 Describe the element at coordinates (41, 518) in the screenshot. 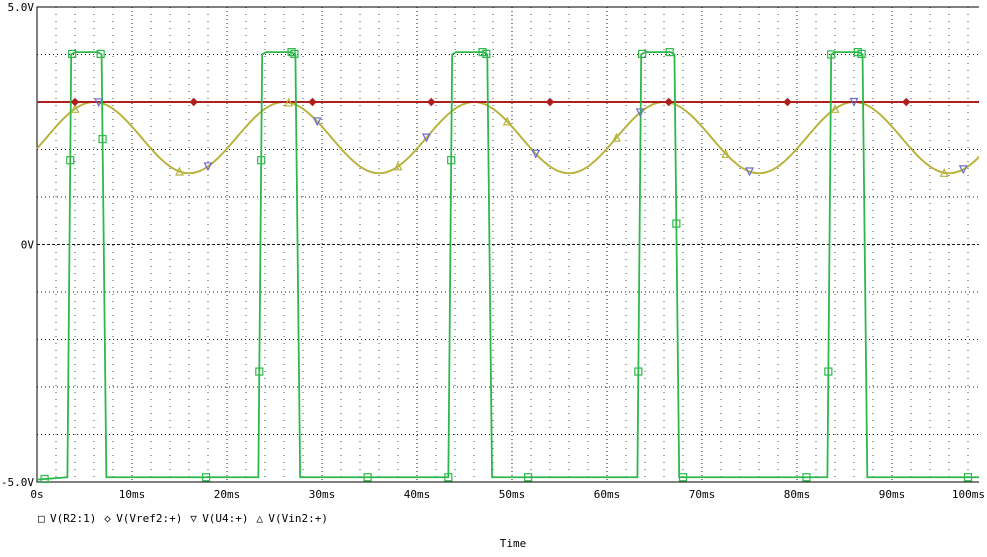

I see `legend-marker-icon: □` at that location.